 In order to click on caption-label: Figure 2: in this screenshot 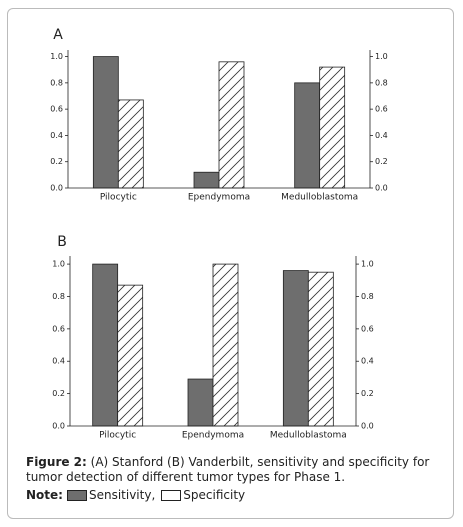, I will do `click(56, 462)`.